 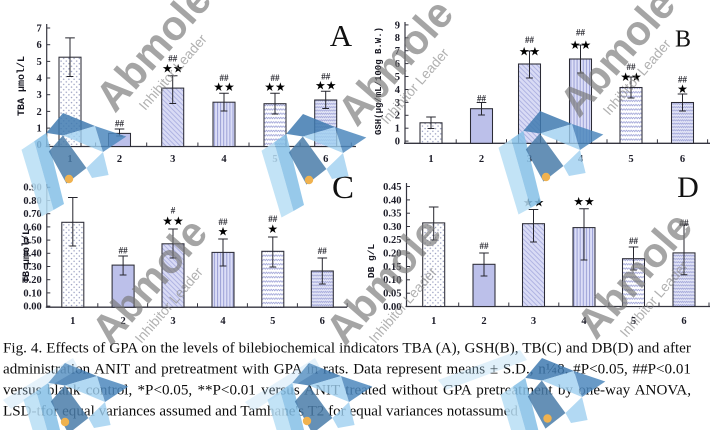 I want to click on svg-text: 0.20, so click(x=32, y=280).